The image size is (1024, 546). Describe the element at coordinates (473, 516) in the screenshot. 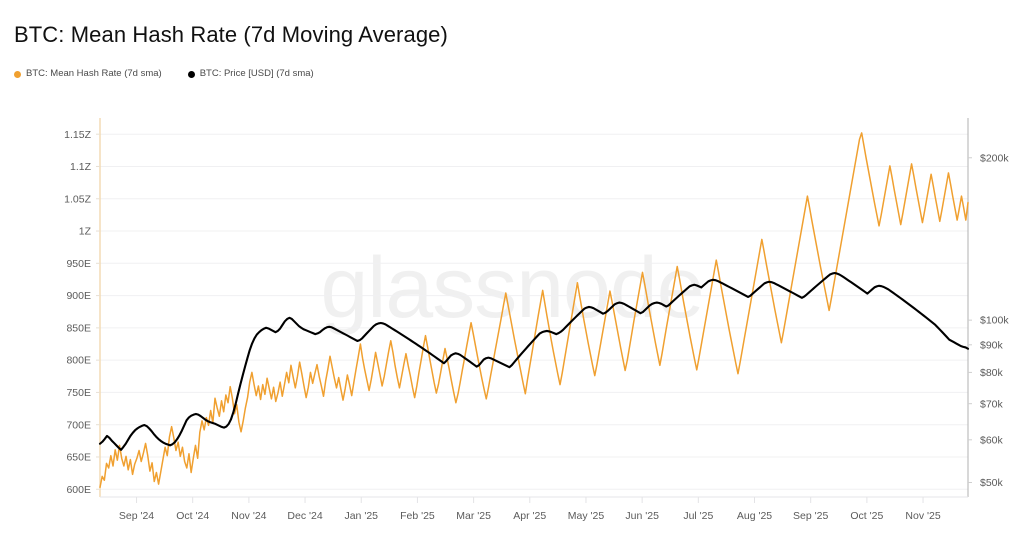

I see `x-tick-label: Mar '25` at that location.